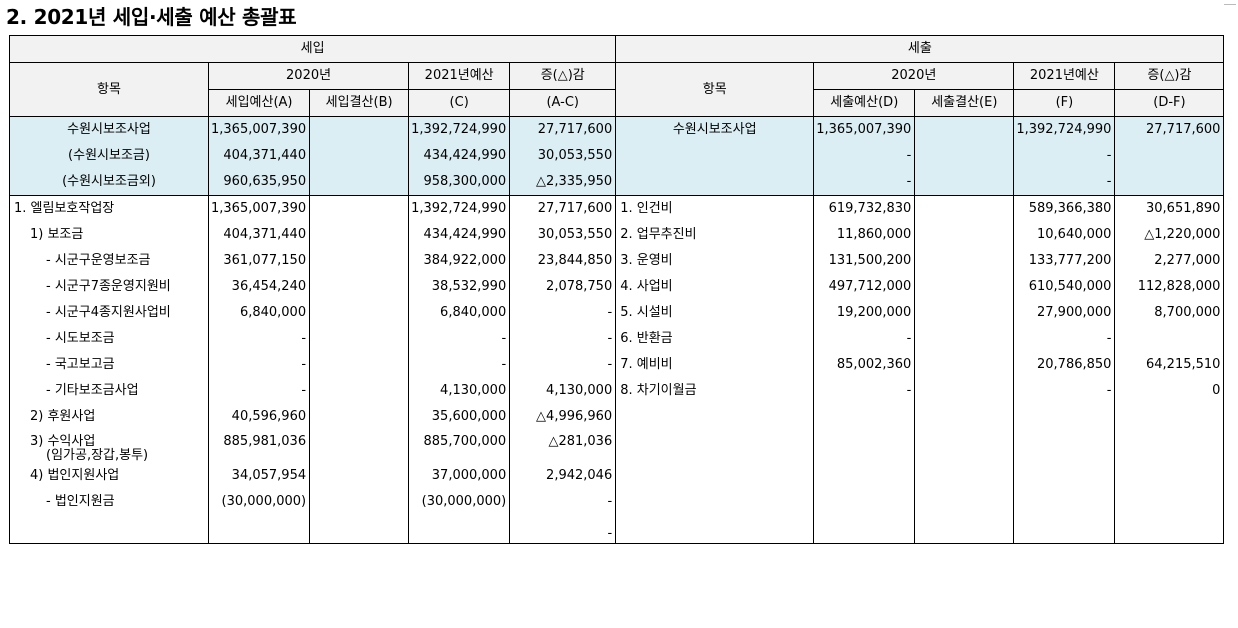 The image size is (1238, 628). What do you see at coordinates (459, 287) in the screenshot?
I see `budget-2021-c: 38,532,990` at bounding box center [459, 287].